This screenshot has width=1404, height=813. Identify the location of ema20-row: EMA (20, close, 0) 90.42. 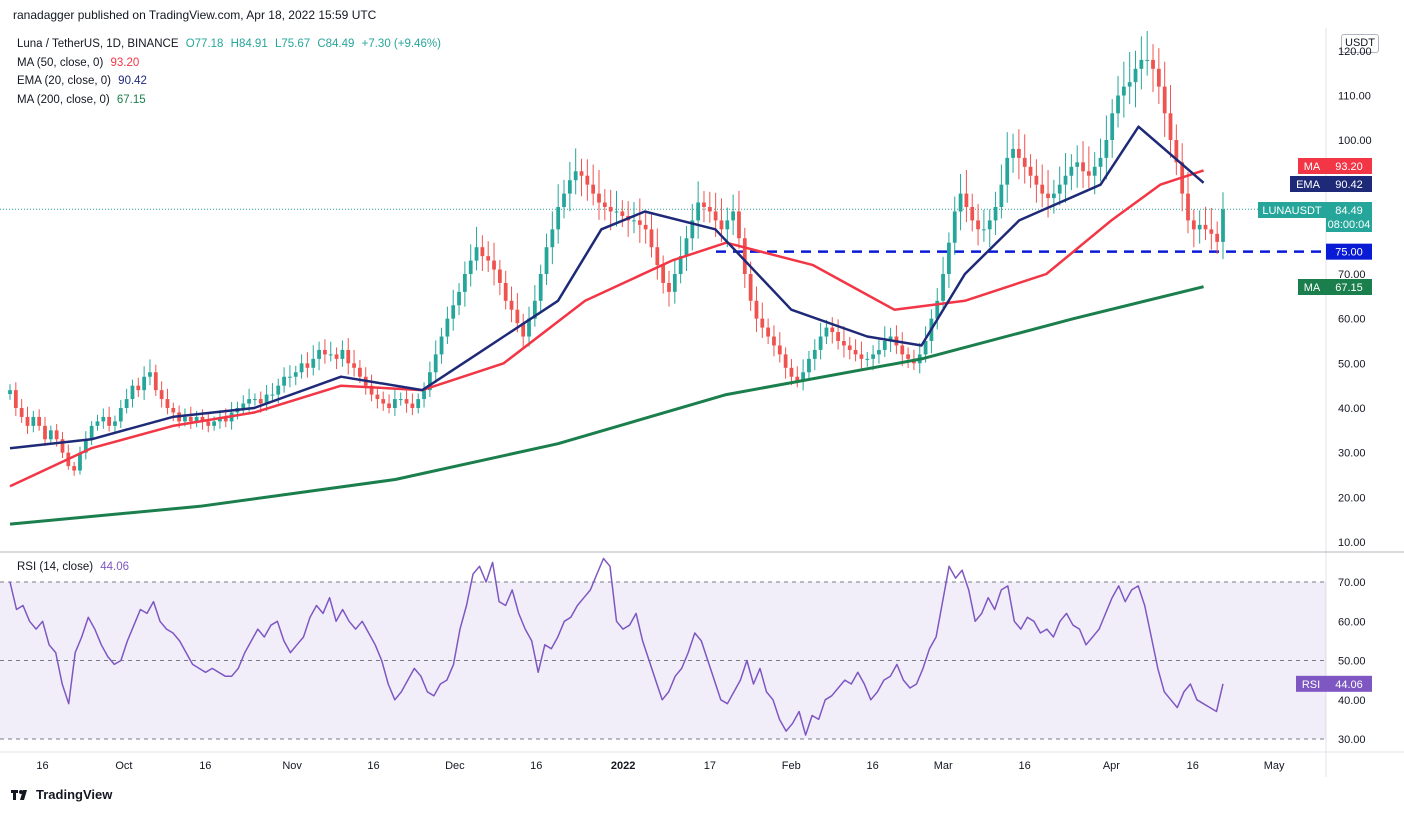
(231, 81).